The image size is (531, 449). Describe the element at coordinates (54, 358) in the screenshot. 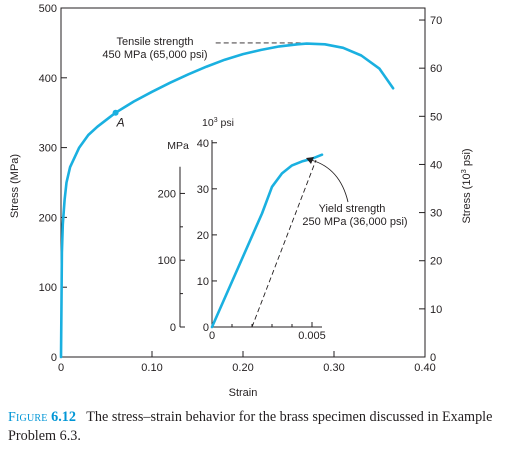

I see `y-left-tick-label: 0` at that location.